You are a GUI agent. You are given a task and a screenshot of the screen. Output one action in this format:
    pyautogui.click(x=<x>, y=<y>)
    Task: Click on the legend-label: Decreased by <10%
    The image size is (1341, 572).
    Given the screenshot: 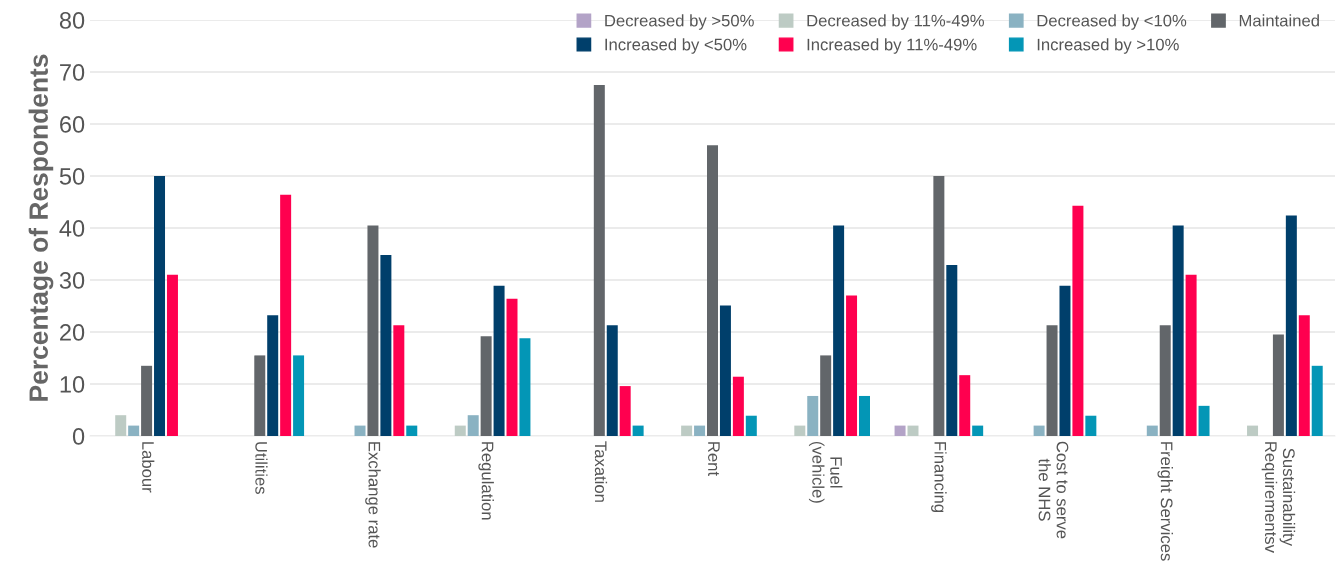 What is the action you would take?
    pyautogui.click(x=1112, y=22)
    